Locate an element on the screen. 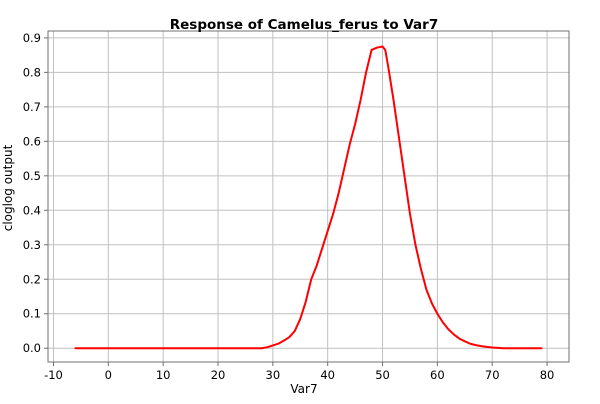 The image size is (600, 404). x-tick-label: 0 is located at coordinates (108, 375).